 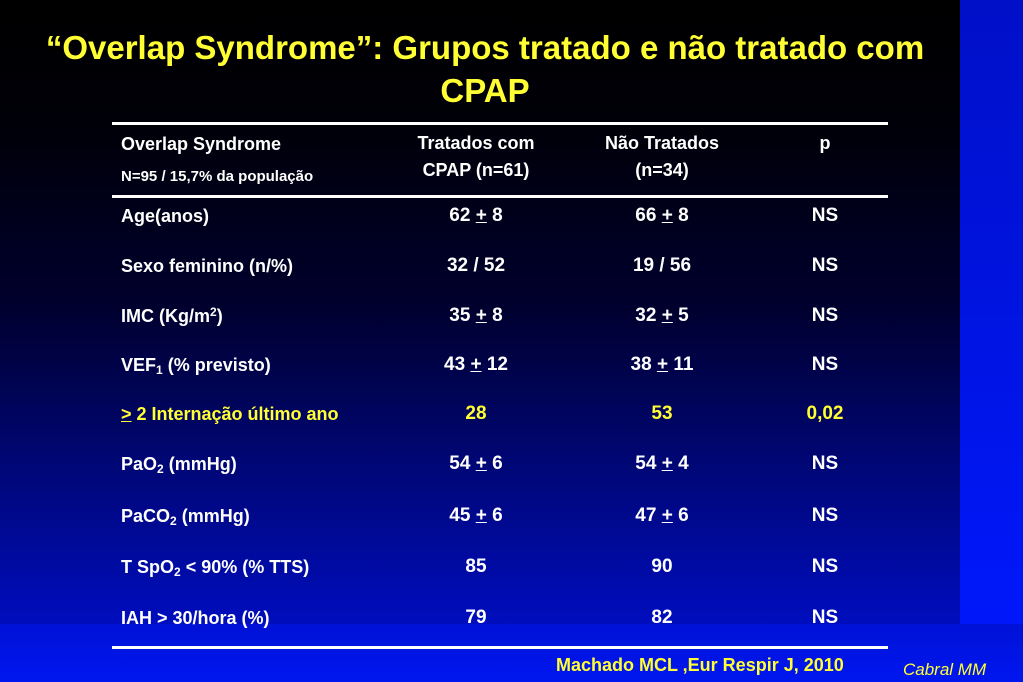 I want to click on author-credit: Cabral MM, so click(x=945, y=669).